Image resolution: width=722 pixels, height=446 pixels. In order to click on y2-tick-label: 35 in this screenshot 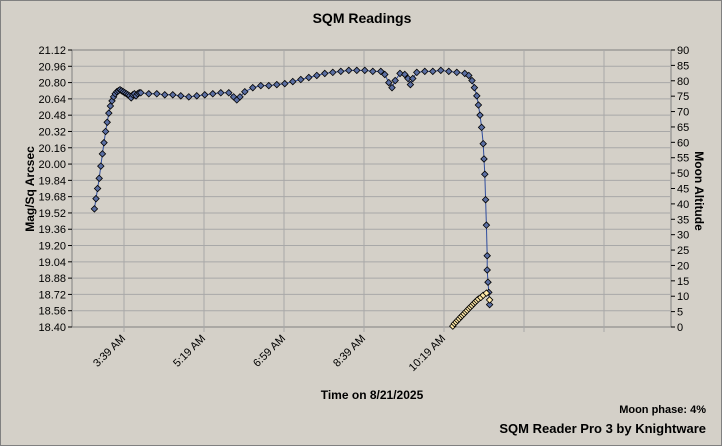, I will do `click(683, 220)`.